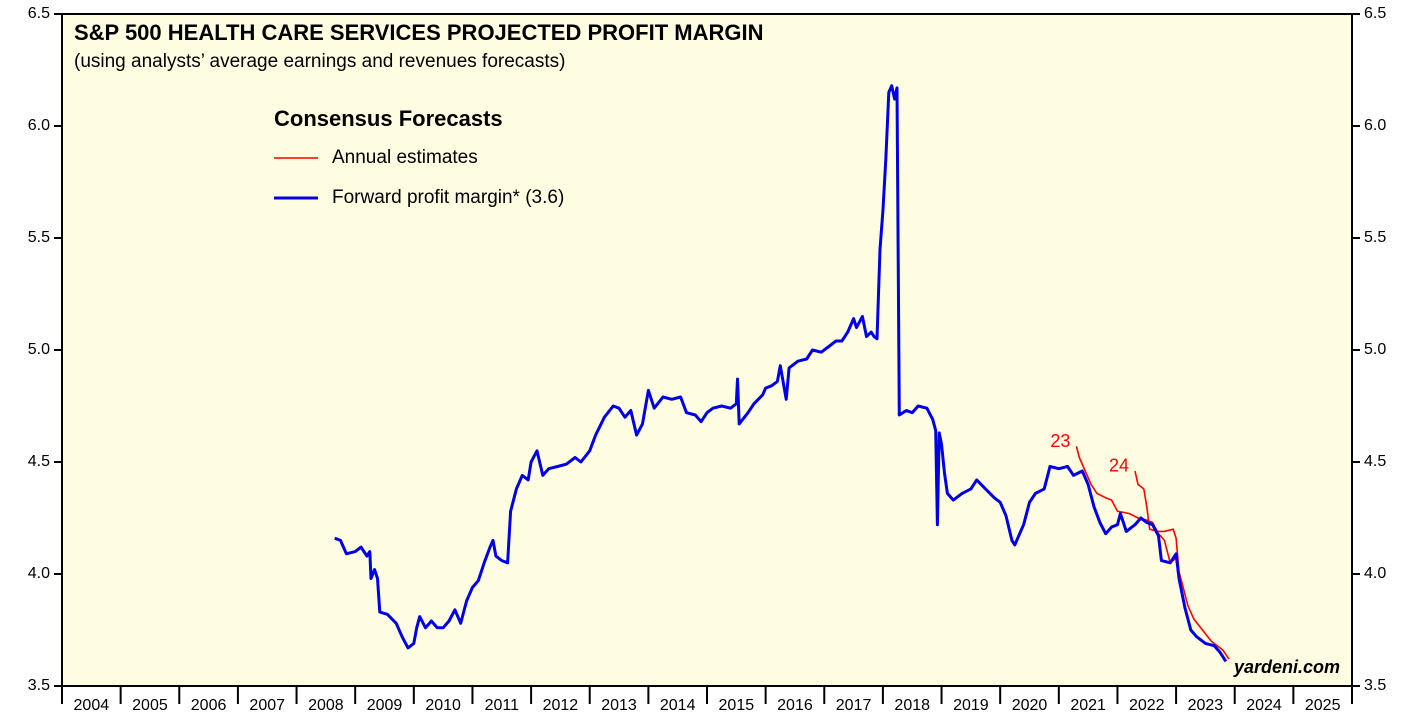 The image size is (1419, 717). What do you see at coordinates (854, 705) in the screenshot?
I see `x-tick-label: 2017` at bounding box center [854, 705].